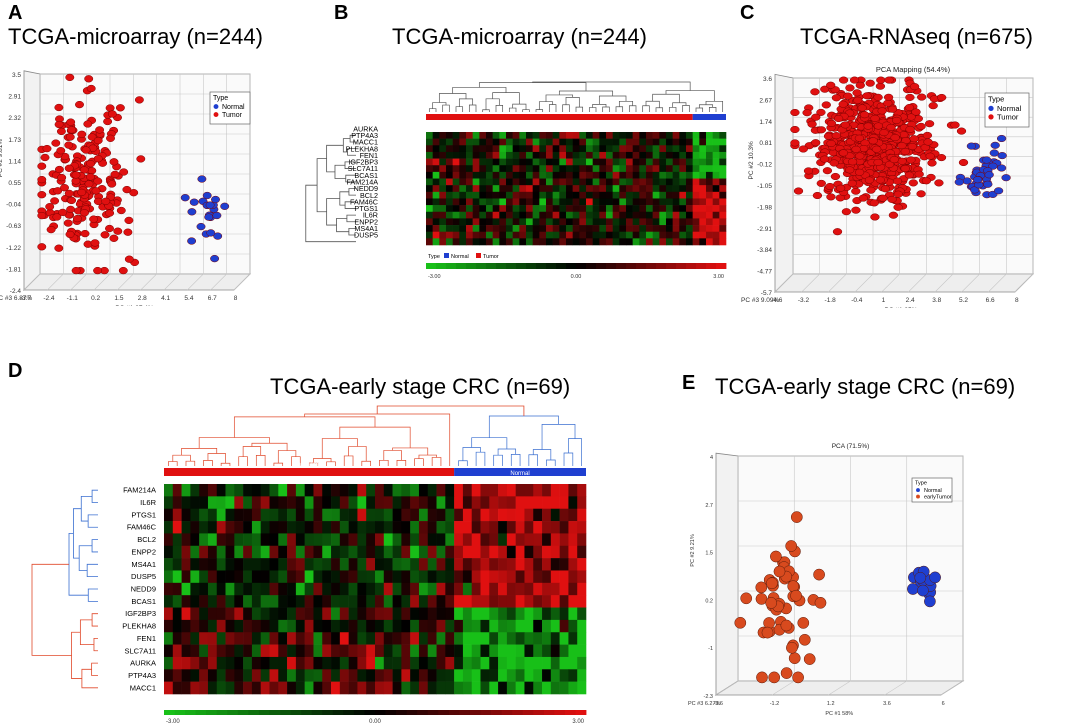  What do you see at coordinates (16, 75) in the screenshot?
I see `y-tick-label: 3.5` at bounding box center [16, 75].